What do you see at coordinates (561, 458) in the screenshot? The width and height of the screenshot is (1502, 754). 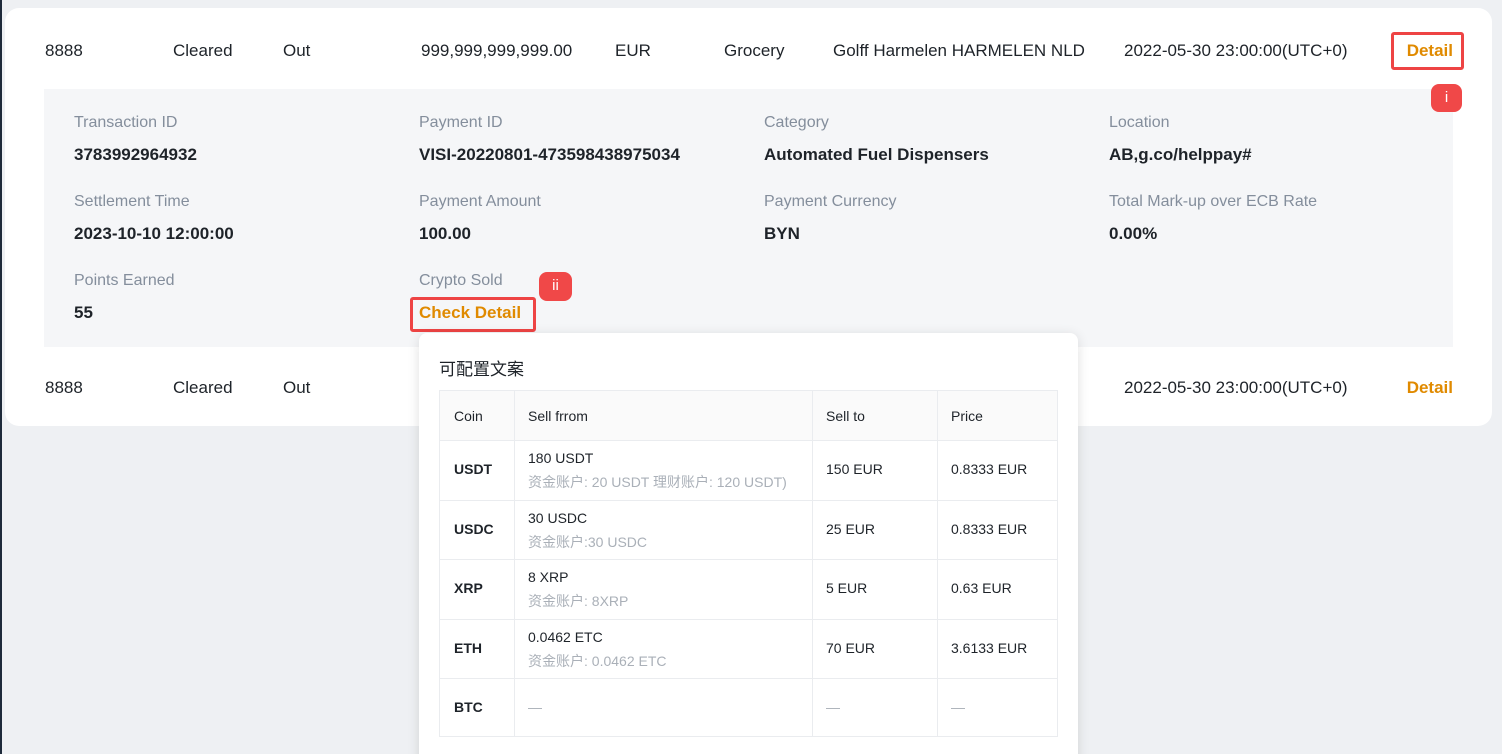 I see `sell-from: 180 USDT` at bounding box center [561, 458].